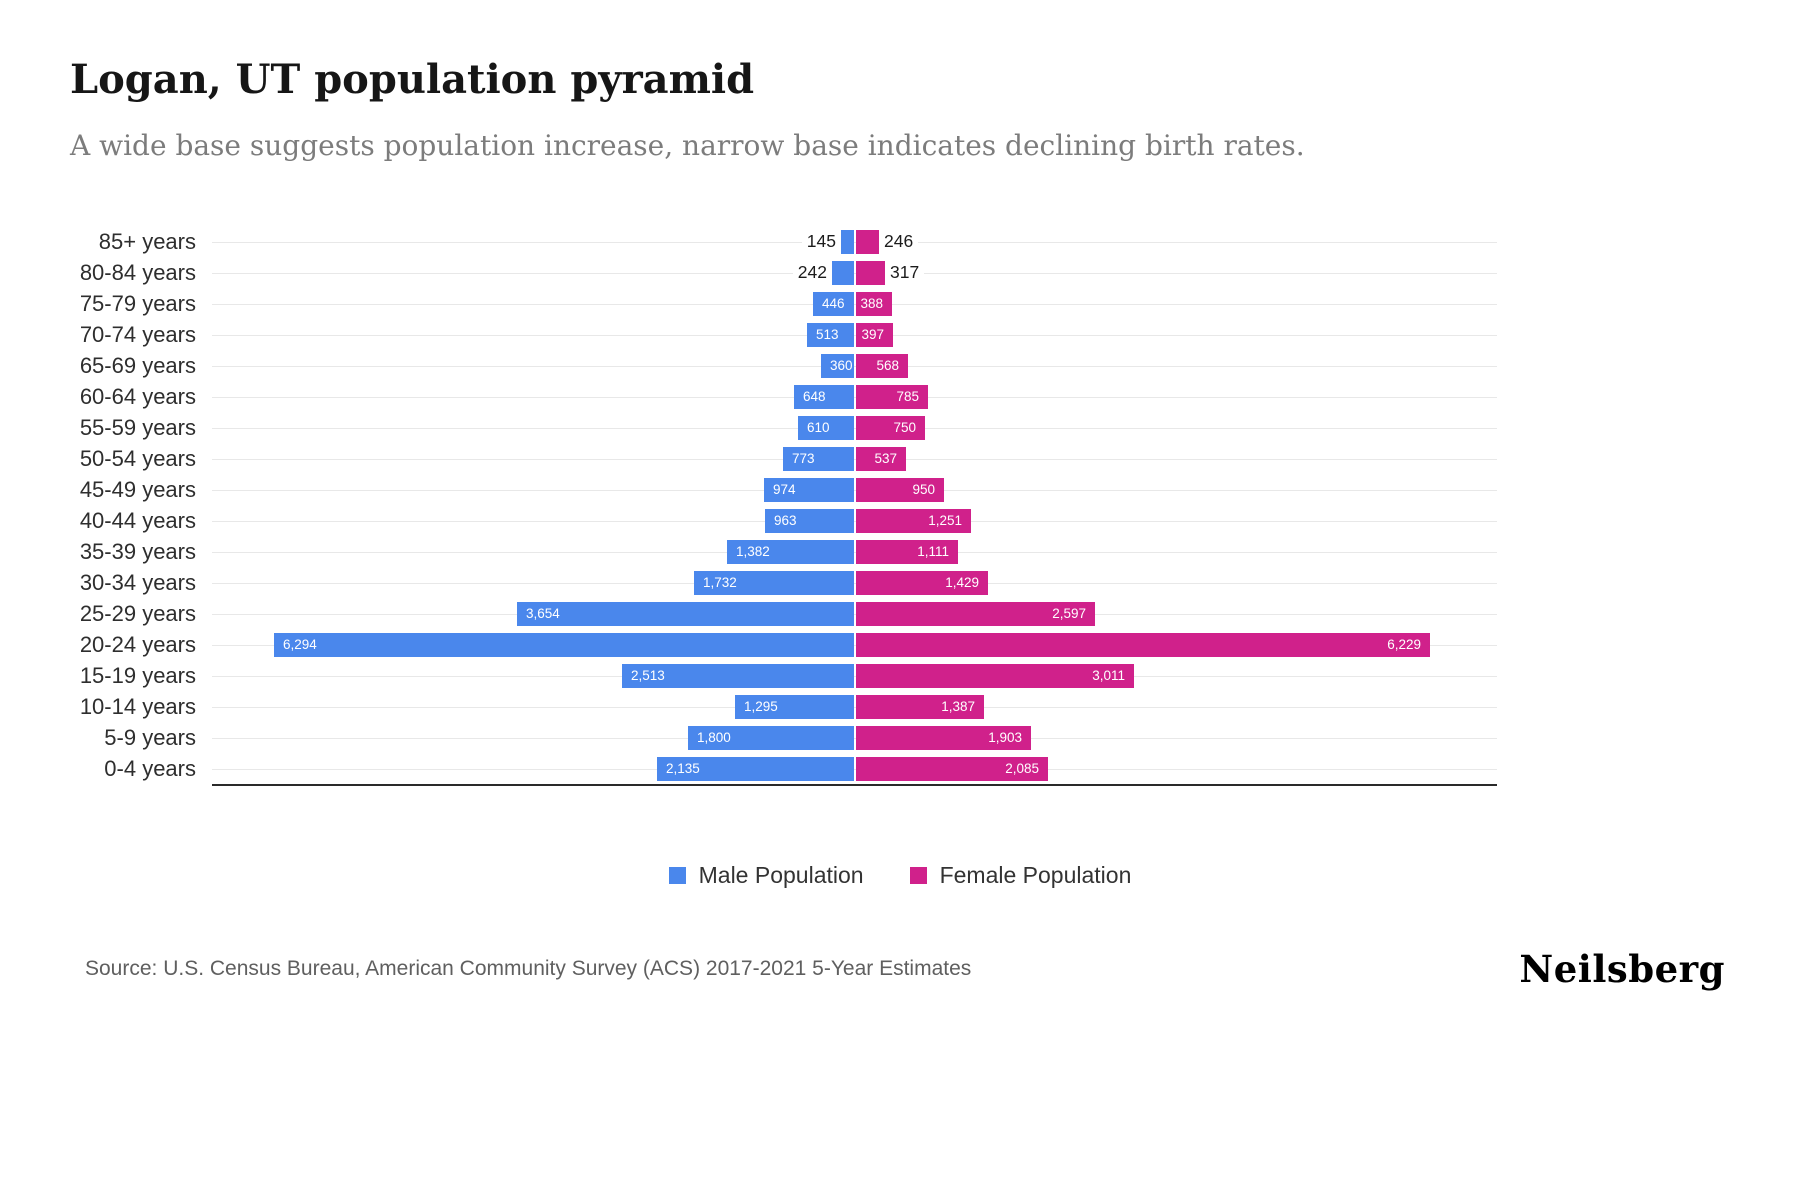 The image size is (1800, 1200). Describe the element at coordinates (1176, 334) in the screenshot. I see `female-half: 397` at that location.